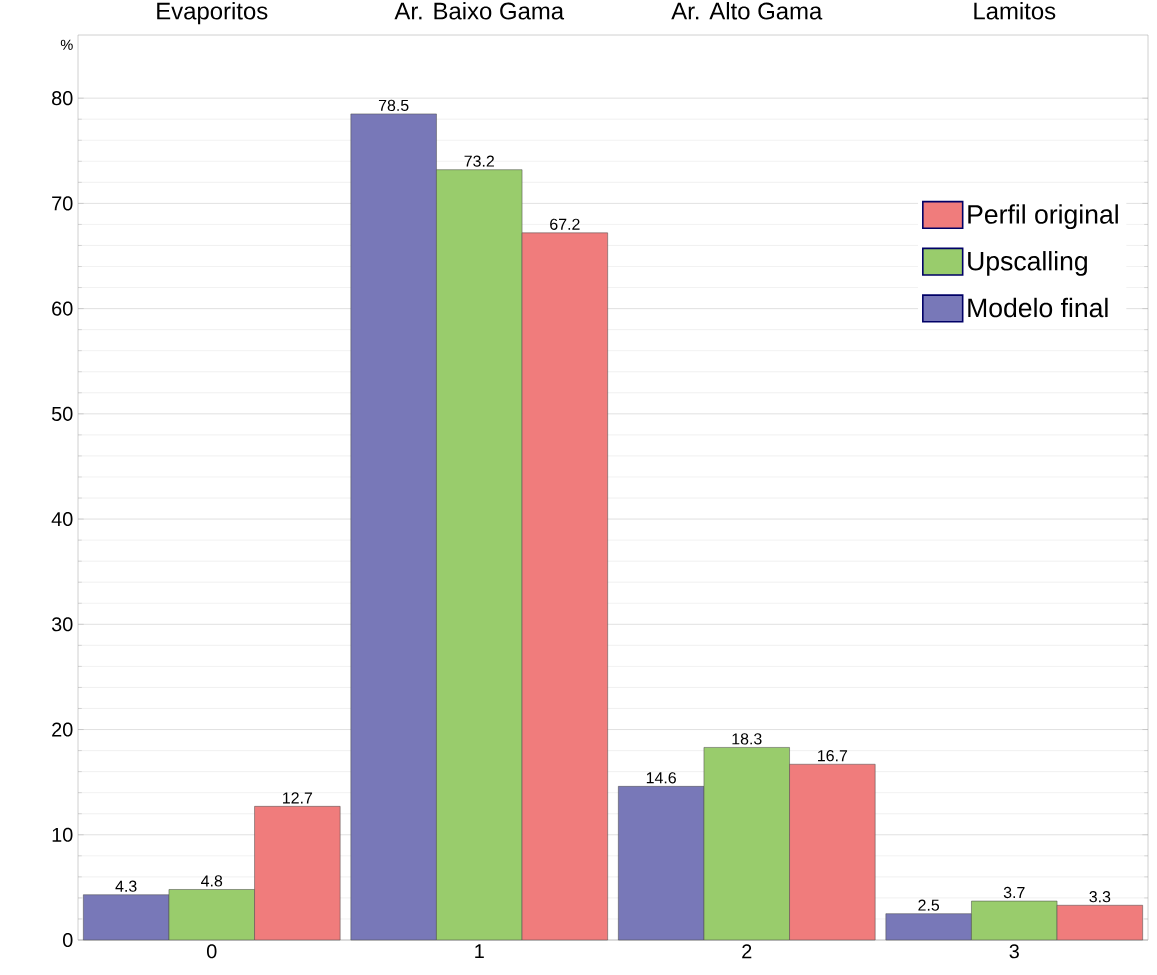 The image size is (1157, 975). Describe the element at coordinates (1043, 217) in the screenshot. I see `legend-label: Perfil original` at that location.